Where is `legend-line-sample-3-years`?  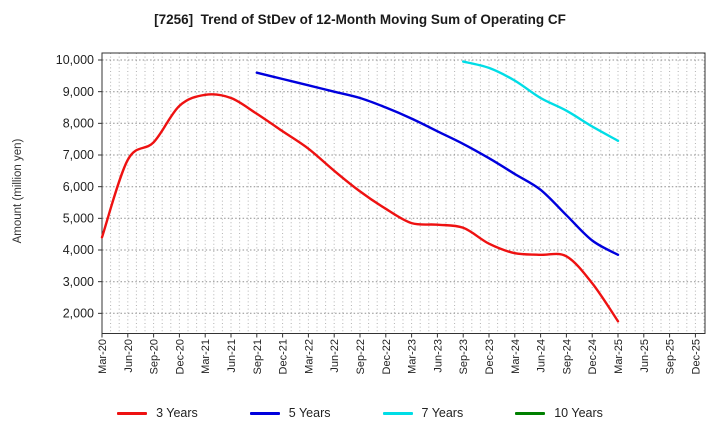 legend-line-sample-3-years is located at coordinates (132, 413).